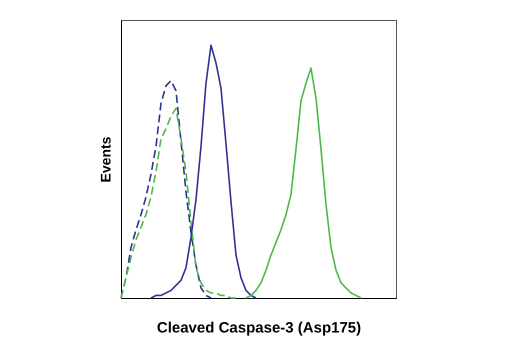 Image resolution: width=520 pixels, height=350 pixels. Describe the element at coordinates (259, 328) in the screenshot. I see `x-axis-title: Cleaved Caspase-3 (Asp175)` at that location.